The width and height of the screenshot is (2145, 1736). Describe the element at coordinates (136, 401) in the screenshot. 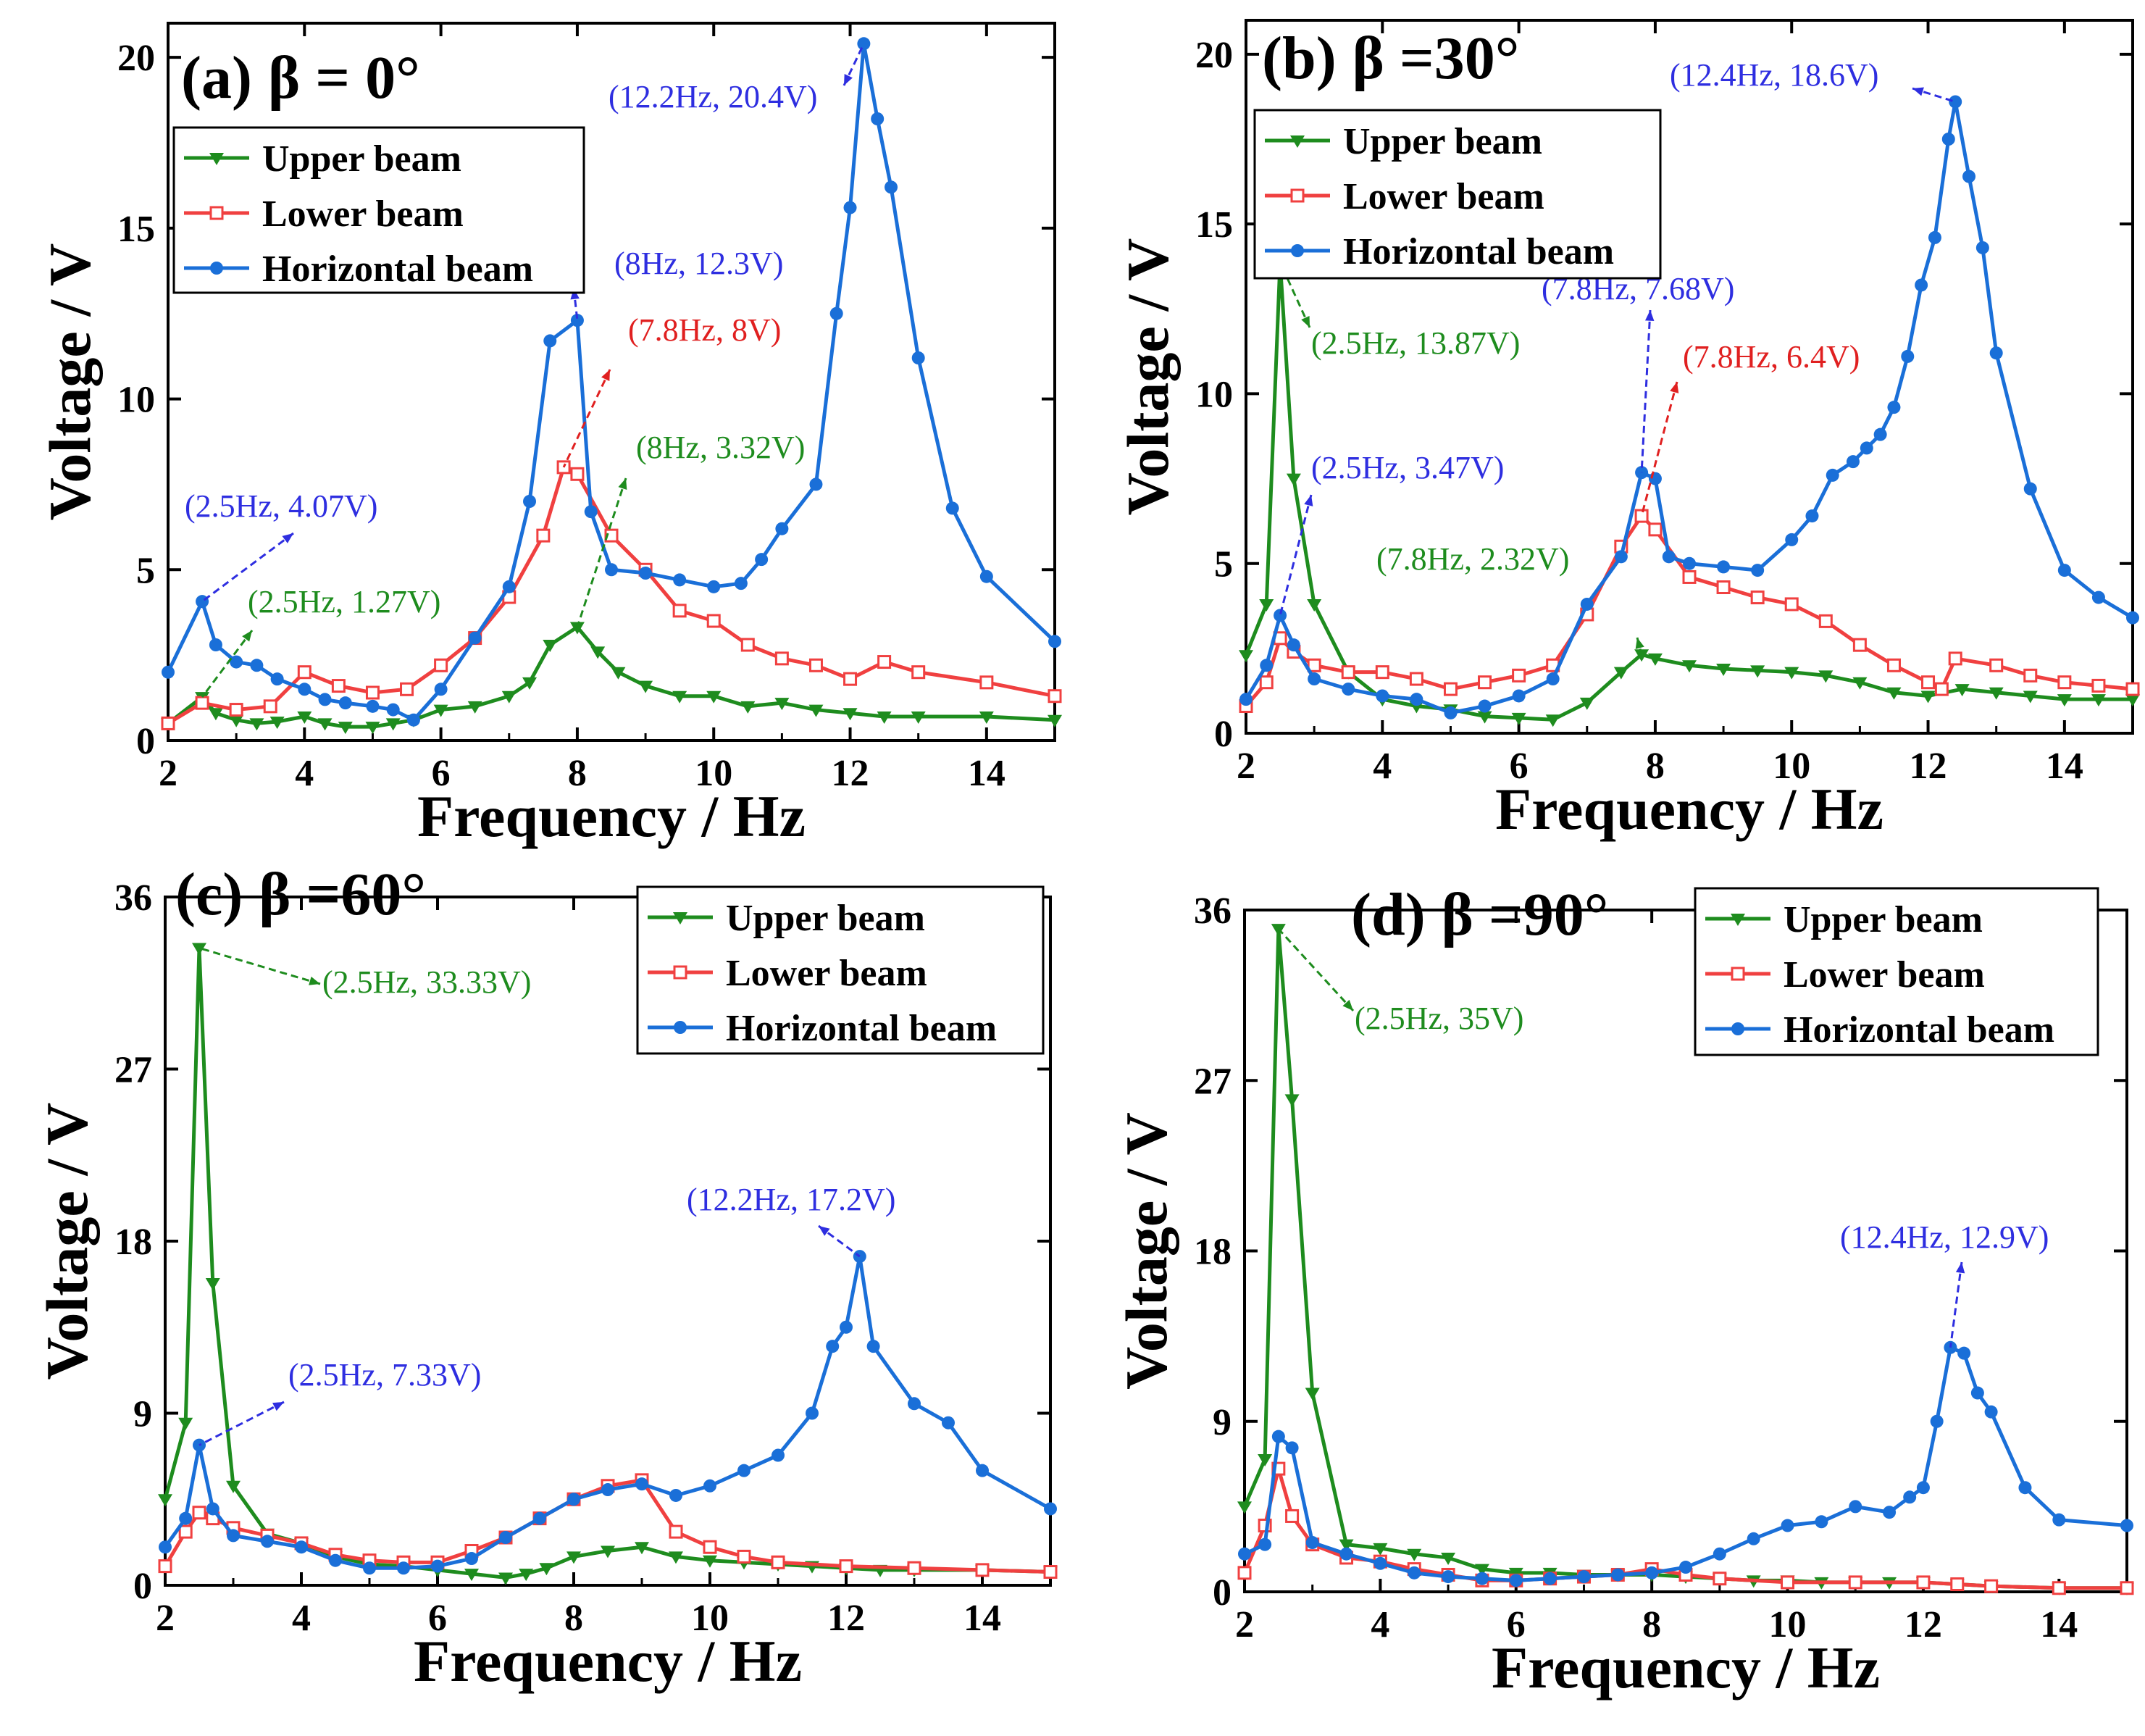

I see `y-tick-label: 10` at that location.